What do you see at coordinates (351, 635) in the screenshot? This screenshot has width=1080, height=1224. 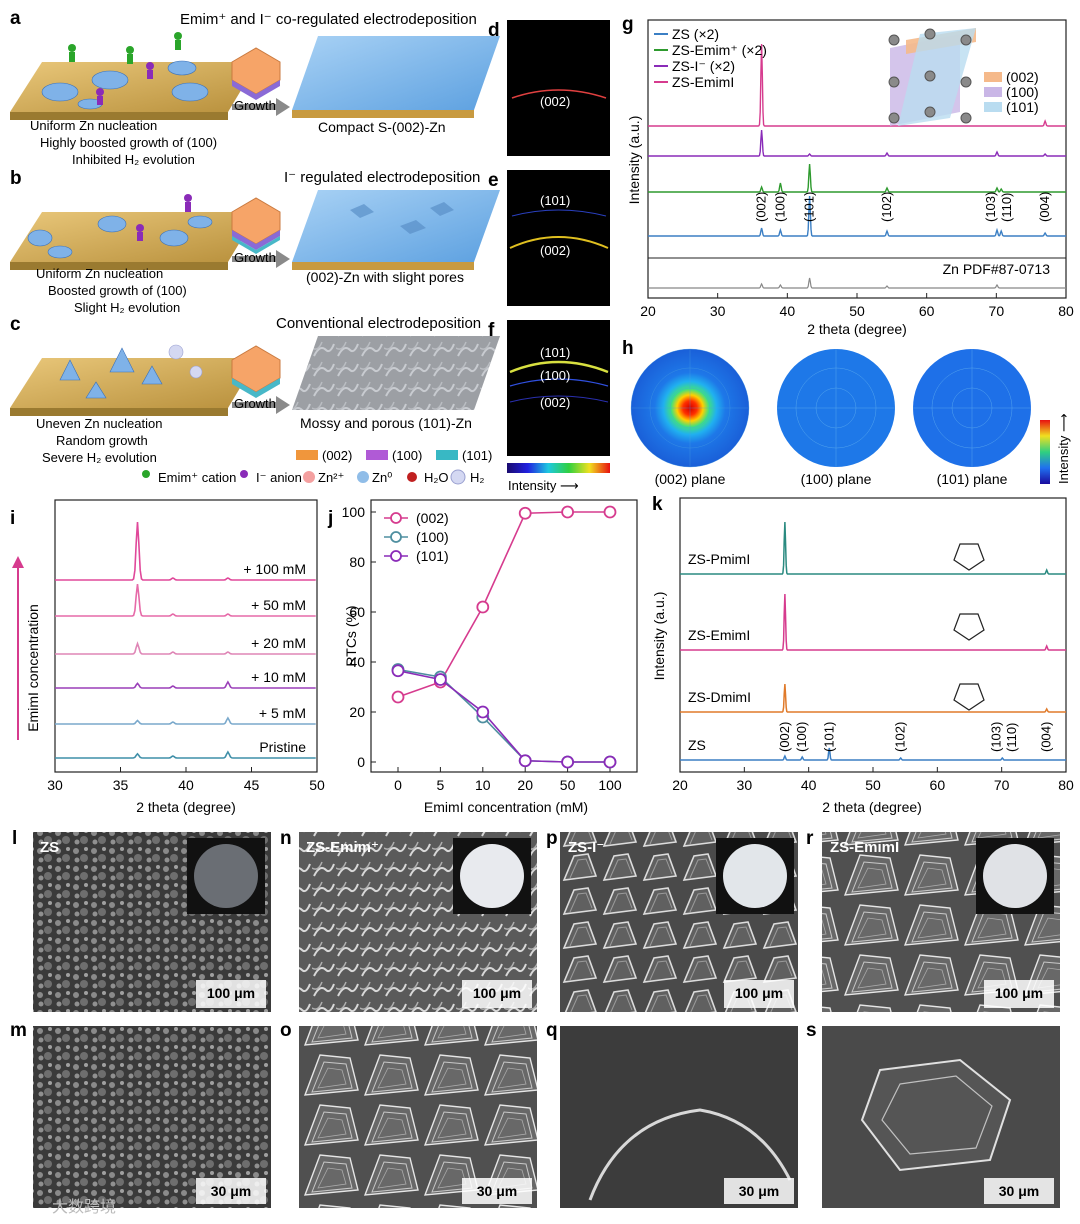 I see `ylabel-j: RTCs (%)` at bounding box center [351, 635].